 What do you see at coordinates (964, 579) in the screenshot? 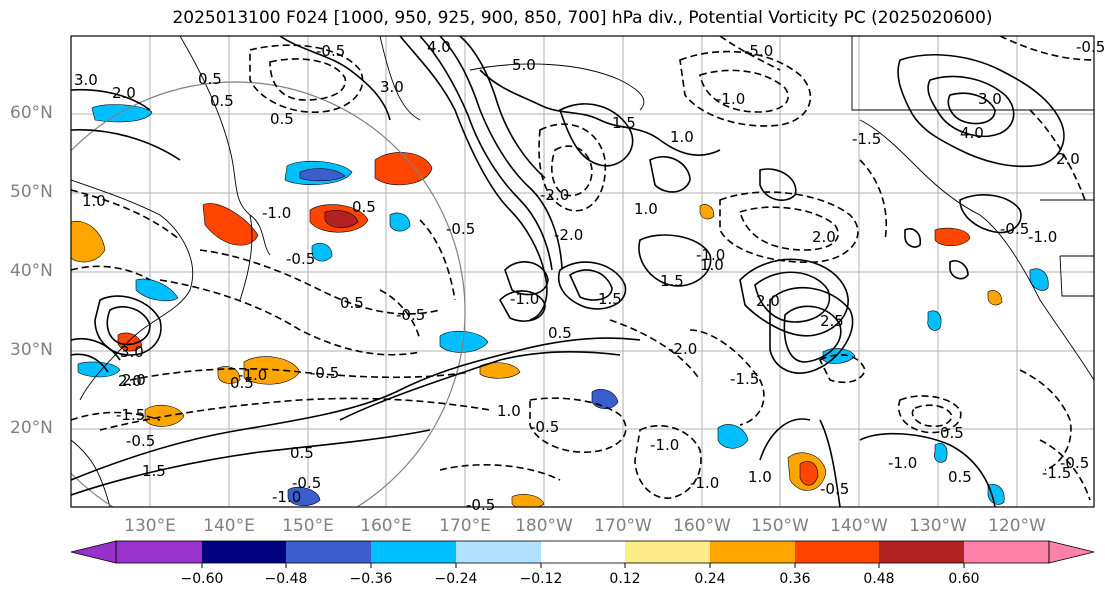
I see `colorbar-tick-label: 0.60` at bounding box center [964, 579].